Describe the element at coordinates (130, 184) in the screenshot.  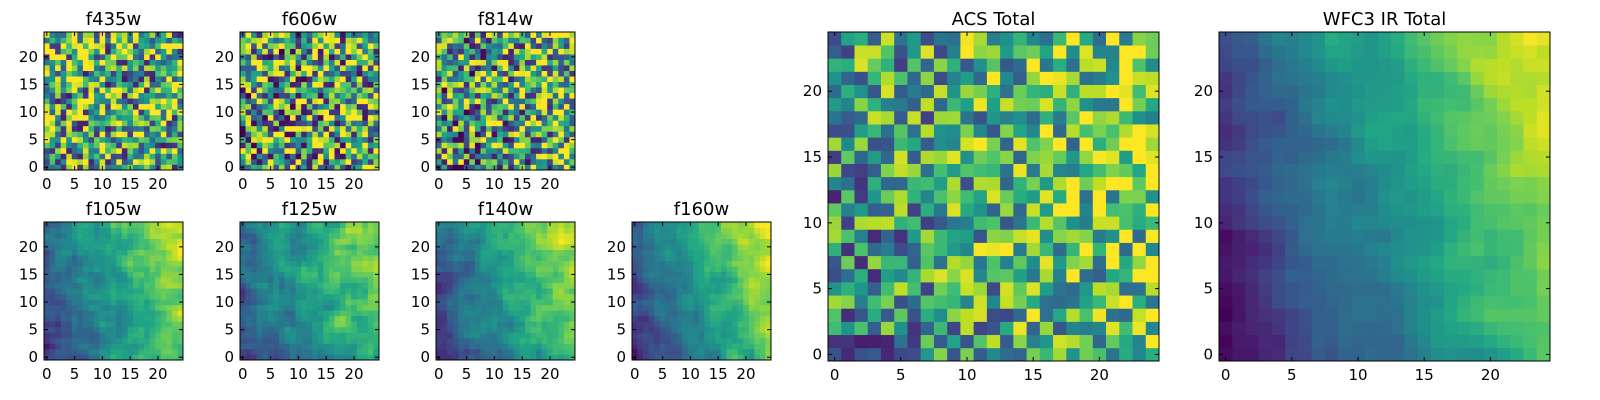
I see `x-tick-label: 15` at that location.